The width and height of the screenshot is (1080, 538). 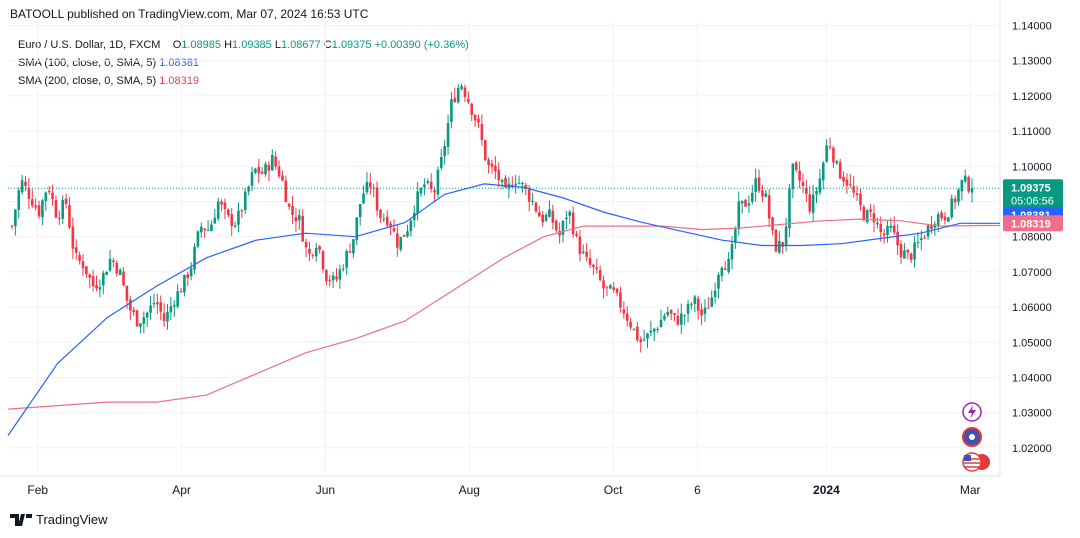 What do you see at coordinates (179, 81) in the screenshot?
I see `sma200-value: 1.08319` at bounding box center [179, 81].